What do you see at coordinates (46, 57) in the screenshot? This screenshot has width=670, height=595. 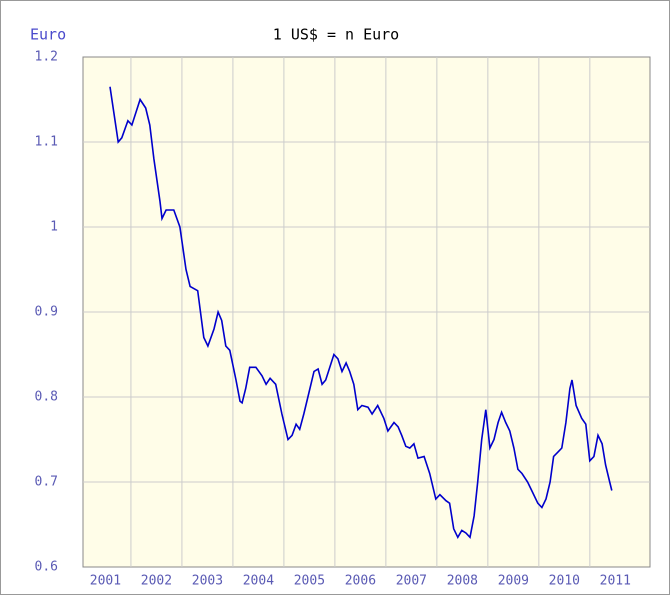 I see `y-tick-label: 1.2` at bounding box center [46, 57].